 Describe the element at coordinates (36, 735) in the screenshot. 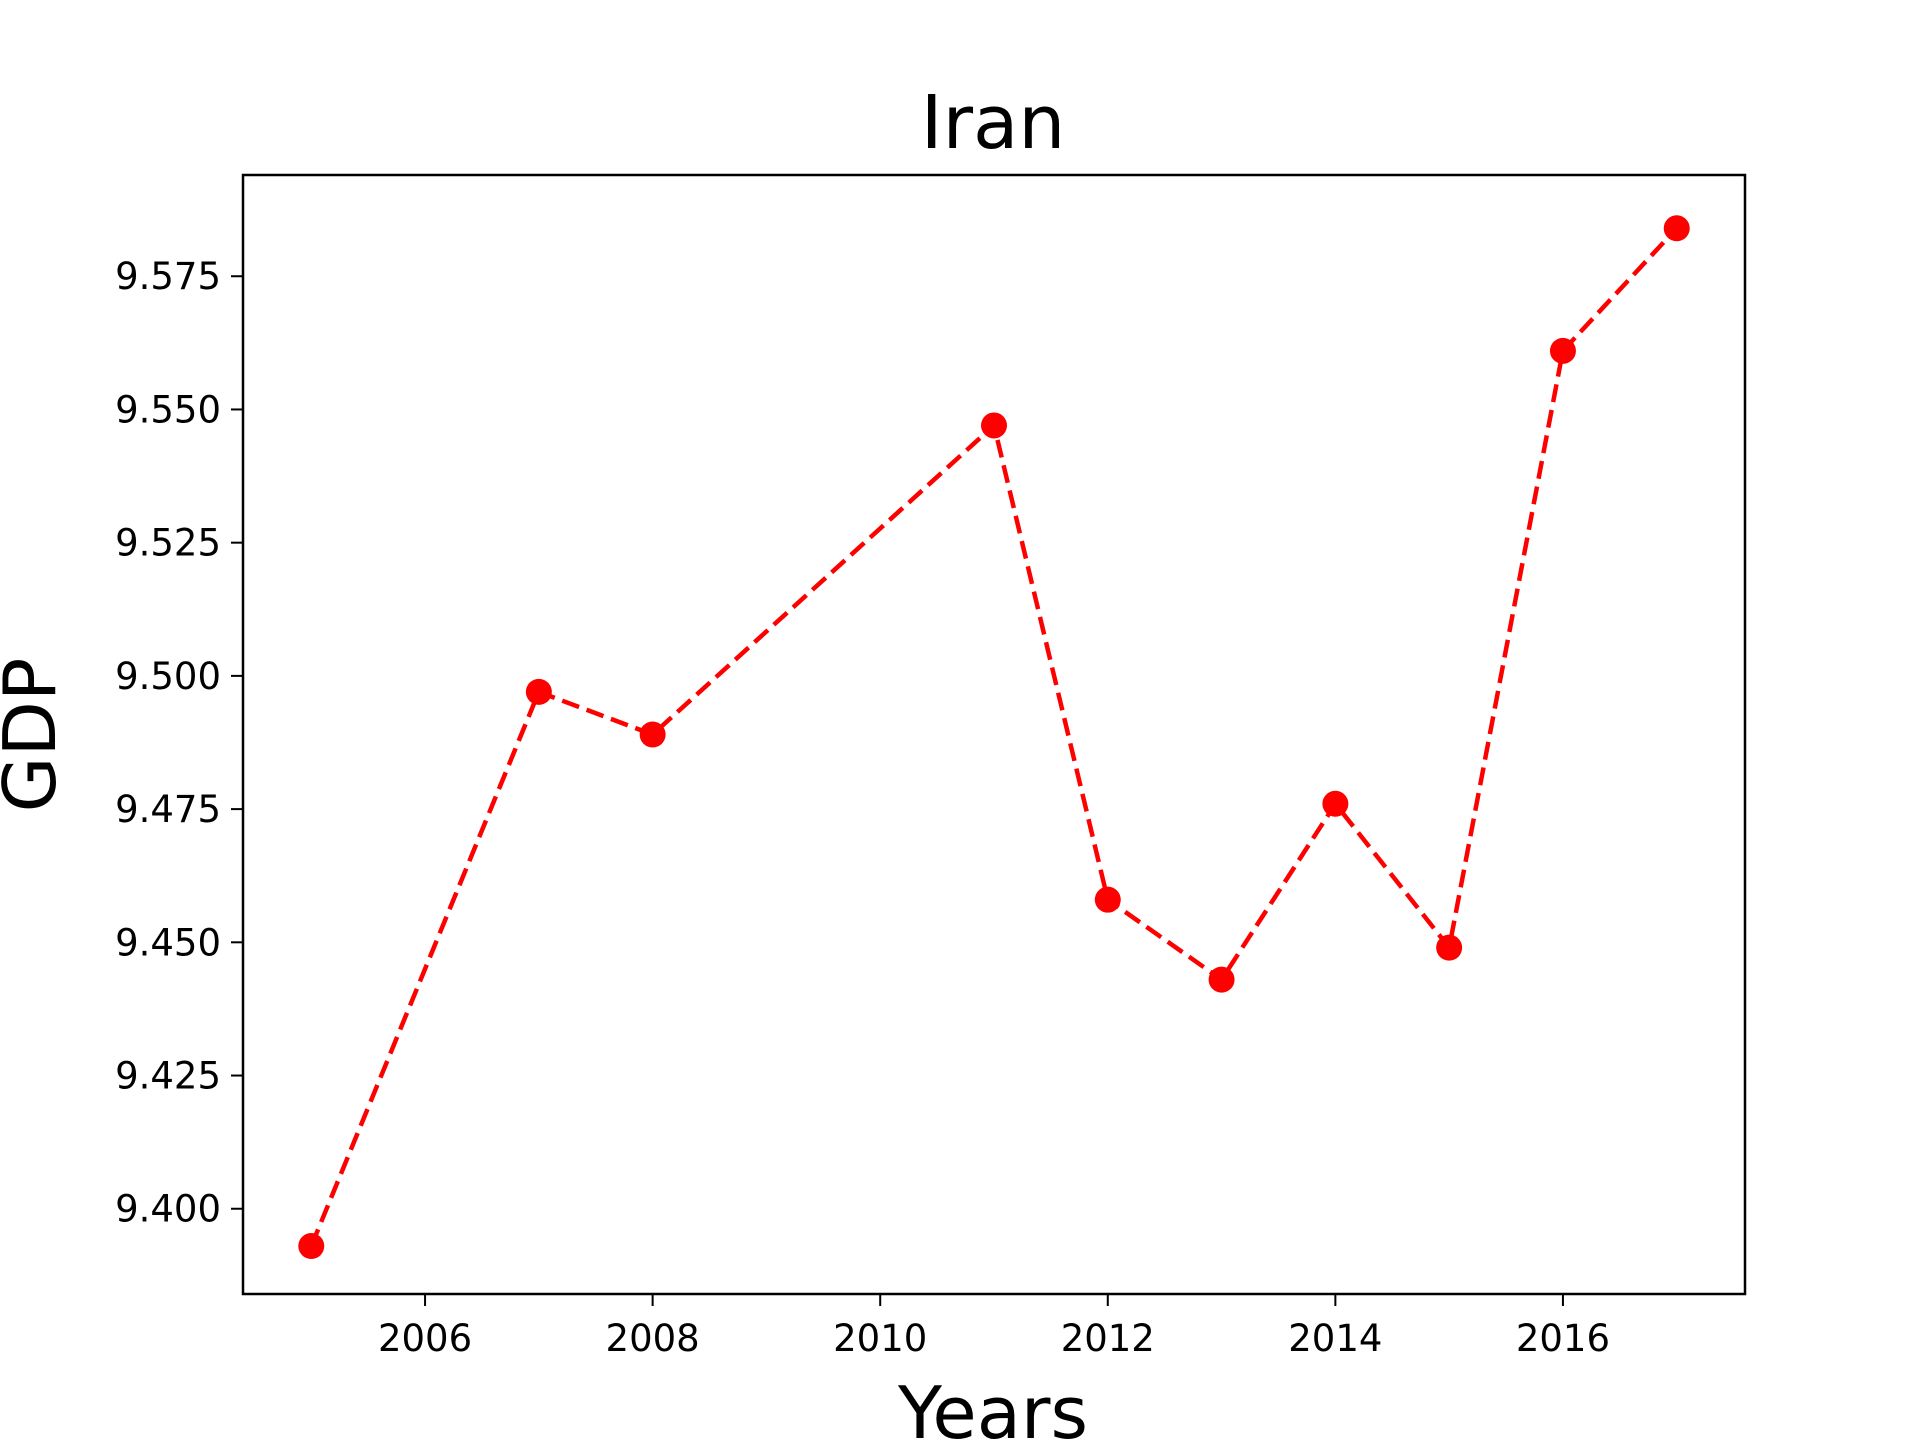

I see `y-axis-label: GDP` at that location.